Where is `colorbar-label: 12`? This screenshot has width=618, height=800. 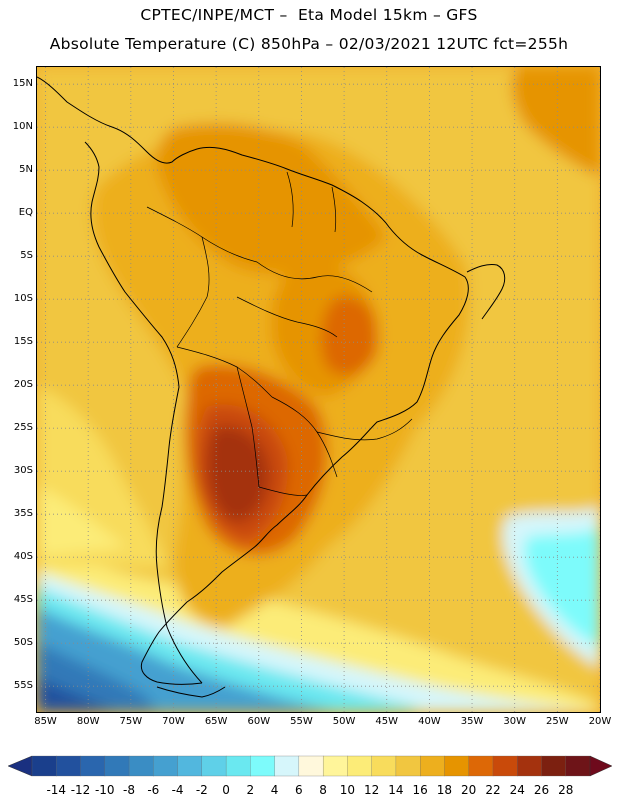
colorbar-label: 12 is located at coordinates (372, 790).